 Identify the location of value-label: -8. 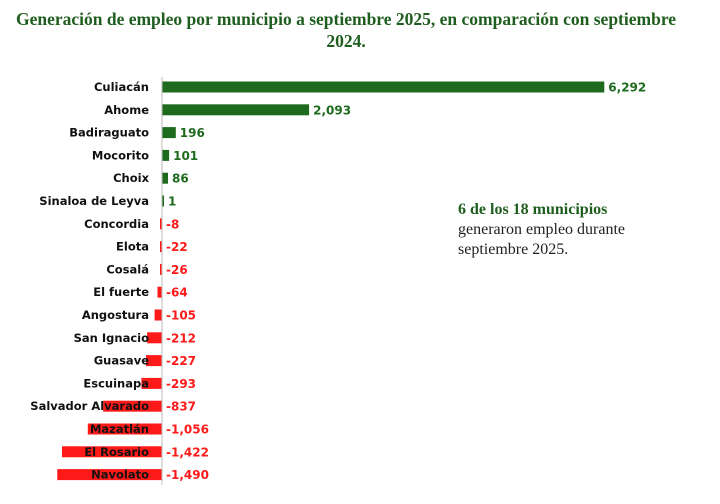
(172, 224).